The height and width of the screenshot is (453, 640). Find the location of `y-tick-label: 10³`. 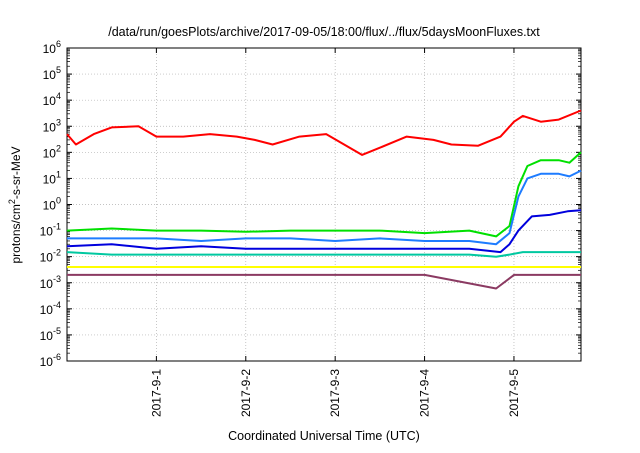

y-tick-label: 10³ is located at coordinates (52, 125).